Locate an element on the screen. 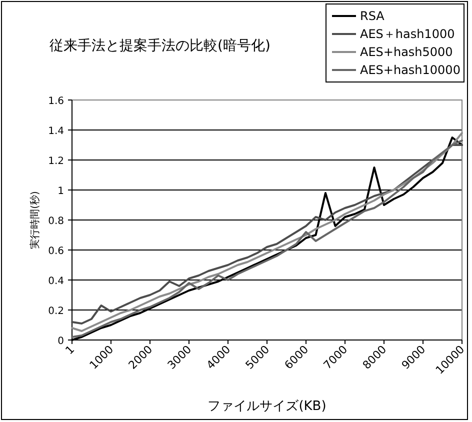 The image size is (472, 422). y-tick-label: 0.8 is located at coordinates (56, 221).